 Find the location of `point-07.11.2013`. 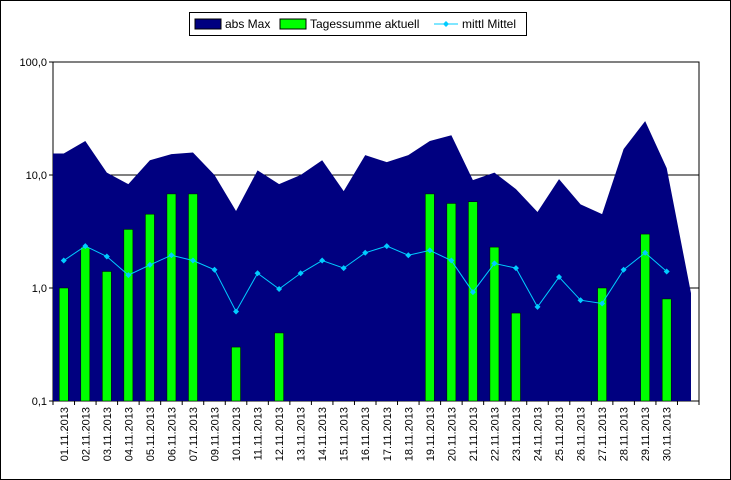

point-07.11.2013 is located at coordinates (192, 260).